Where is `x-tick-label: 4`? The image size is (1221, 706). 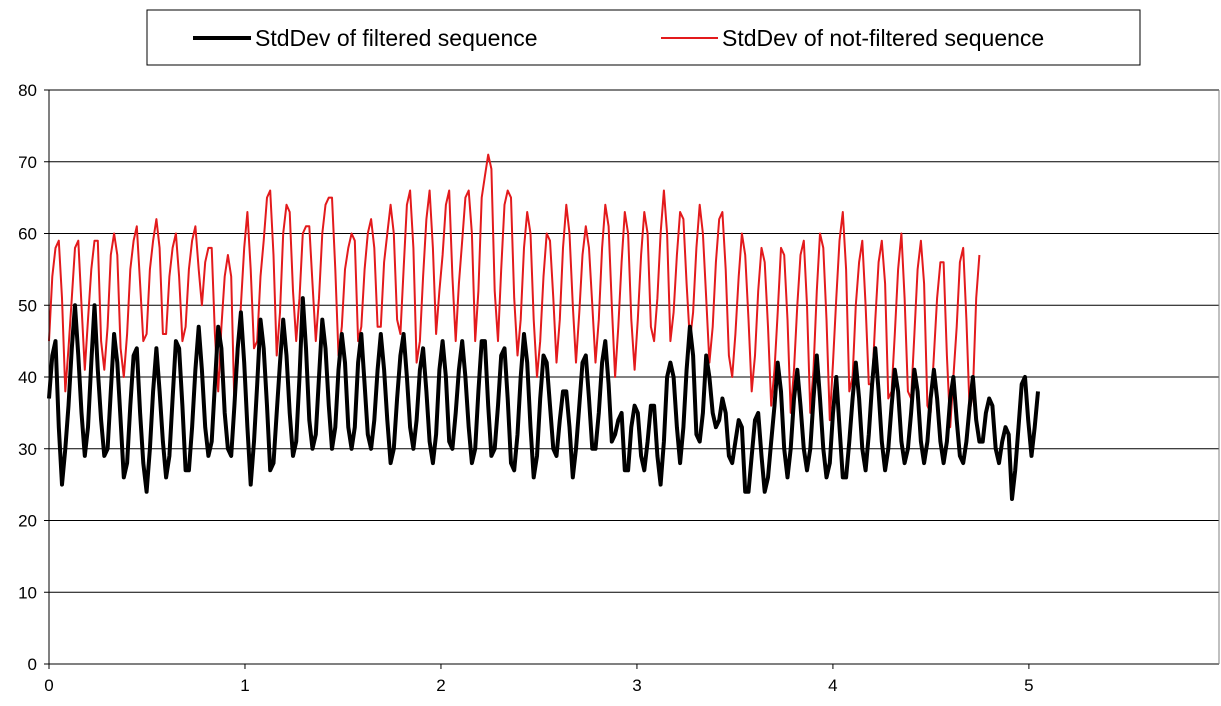 x-tick-label: 4 is located at coordinates (832, 685).